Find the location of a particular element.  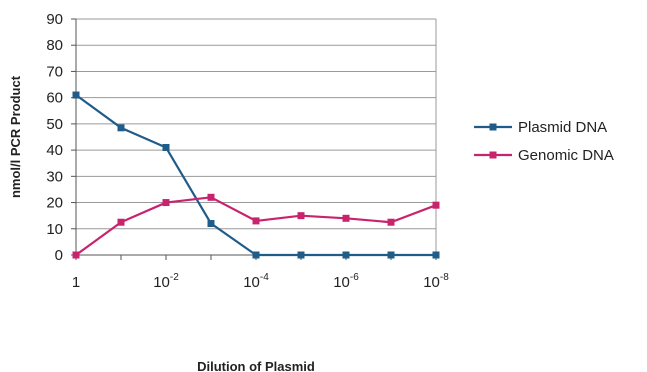

x-tick-exponent: -4 is located at coordinates (264, 277).